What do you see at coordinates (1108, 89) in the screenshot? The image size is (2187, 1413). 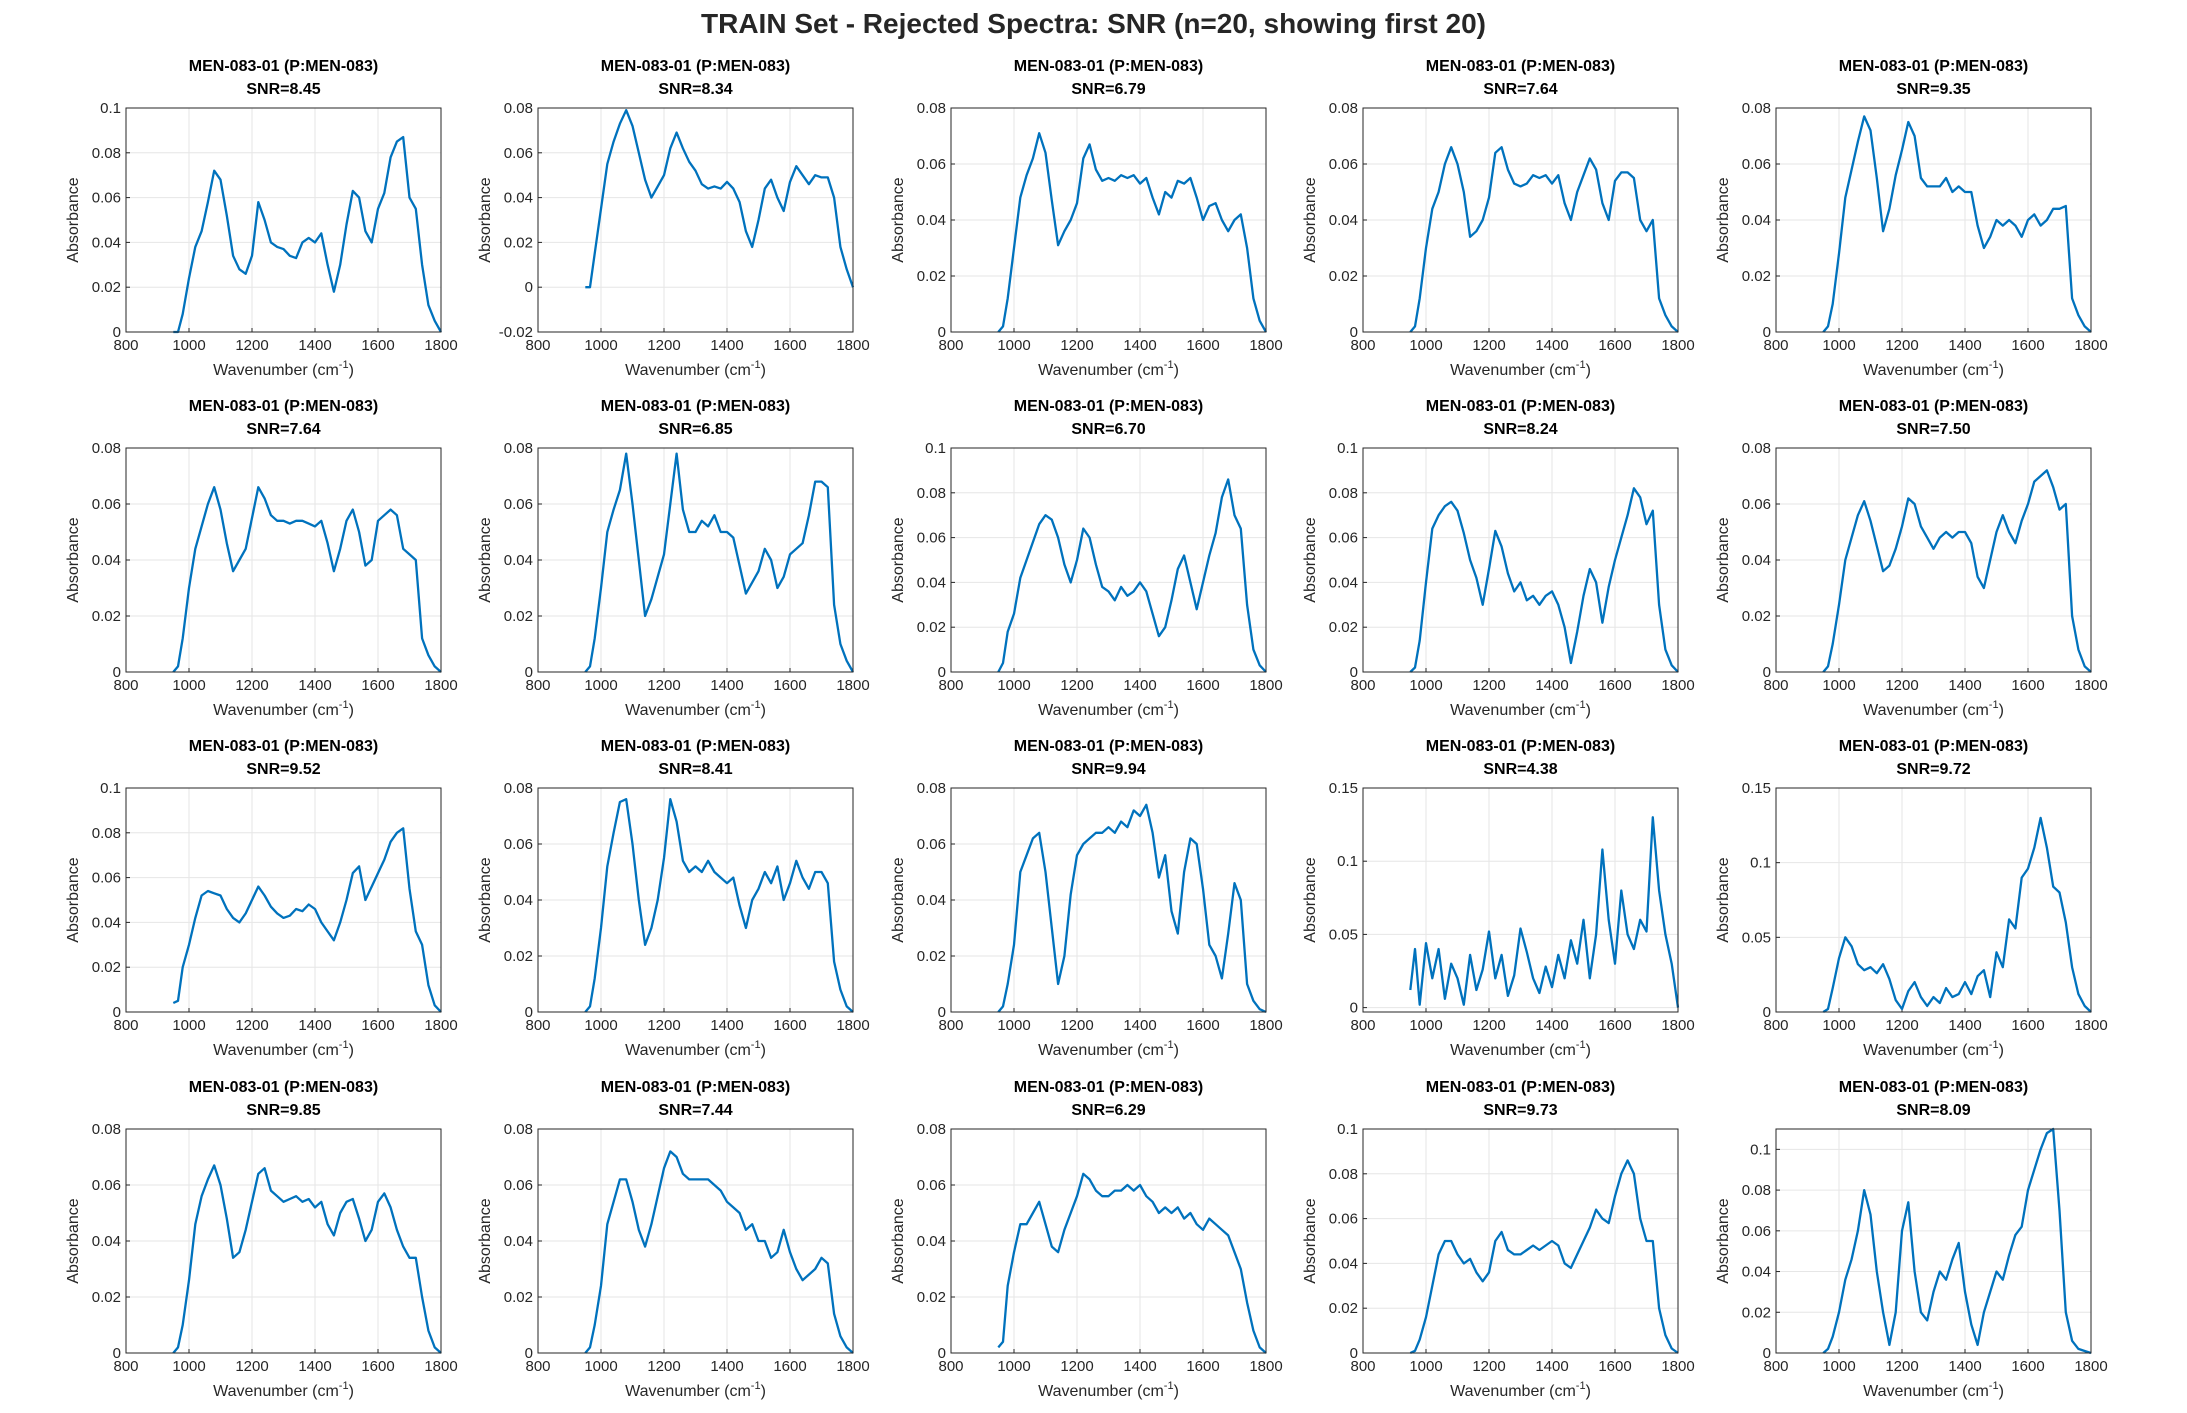 I see `subplot-snr-label: SNR=6.79` at bounding box center [1108, 89].